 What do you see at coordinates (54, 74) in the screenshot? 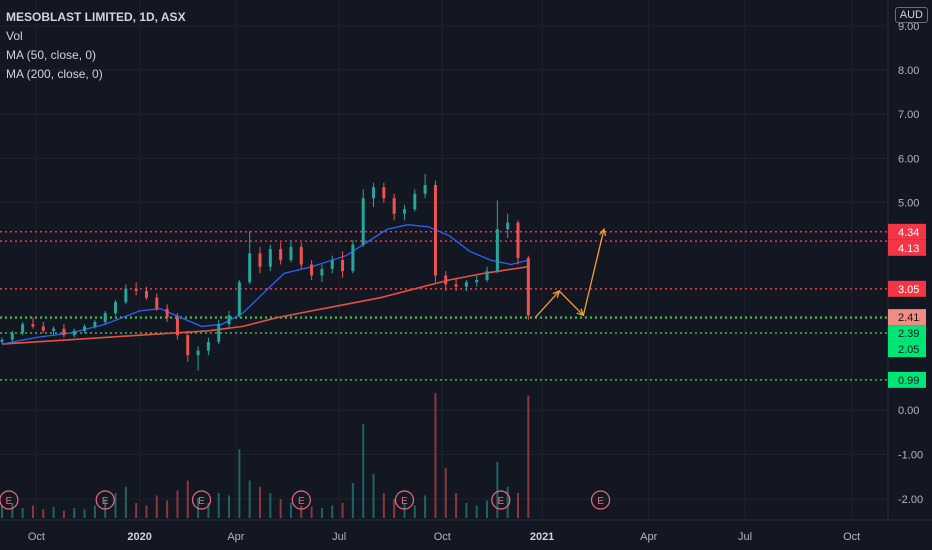
I see `legend-ma200: MA (200, close, 0)` at bounding box center [54, 74].